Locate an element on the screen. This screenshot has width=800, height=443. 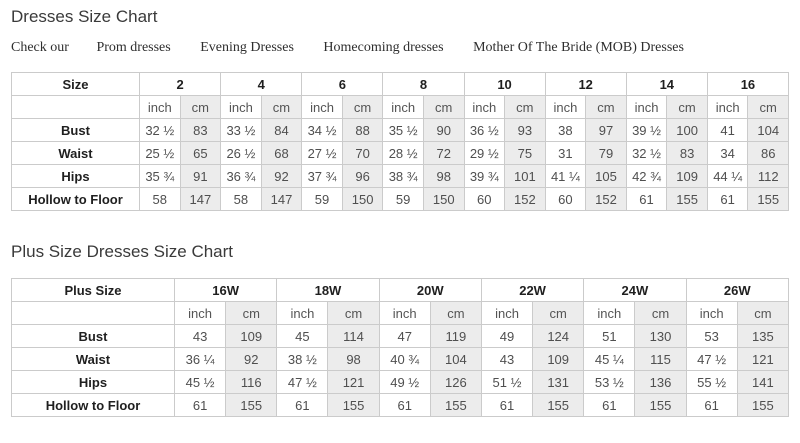
value-cell: 104 is located at coordinates (455, 359).